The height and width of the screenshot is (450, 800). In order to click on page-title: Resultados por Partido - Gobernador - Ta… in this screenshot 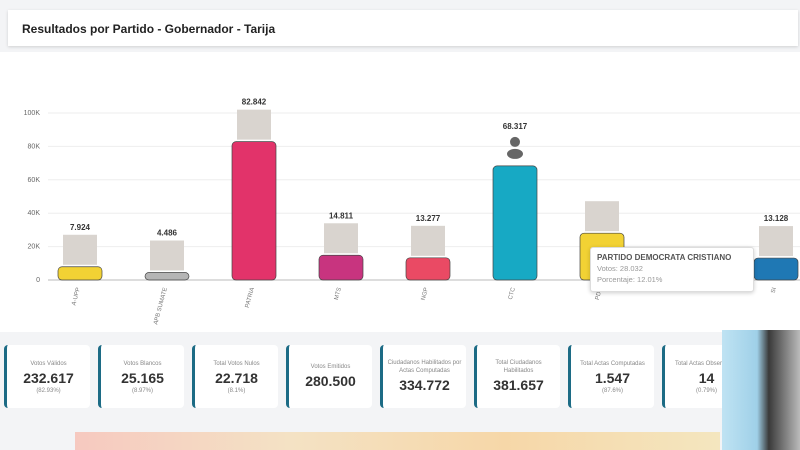, I will do `click(149, 29)`.